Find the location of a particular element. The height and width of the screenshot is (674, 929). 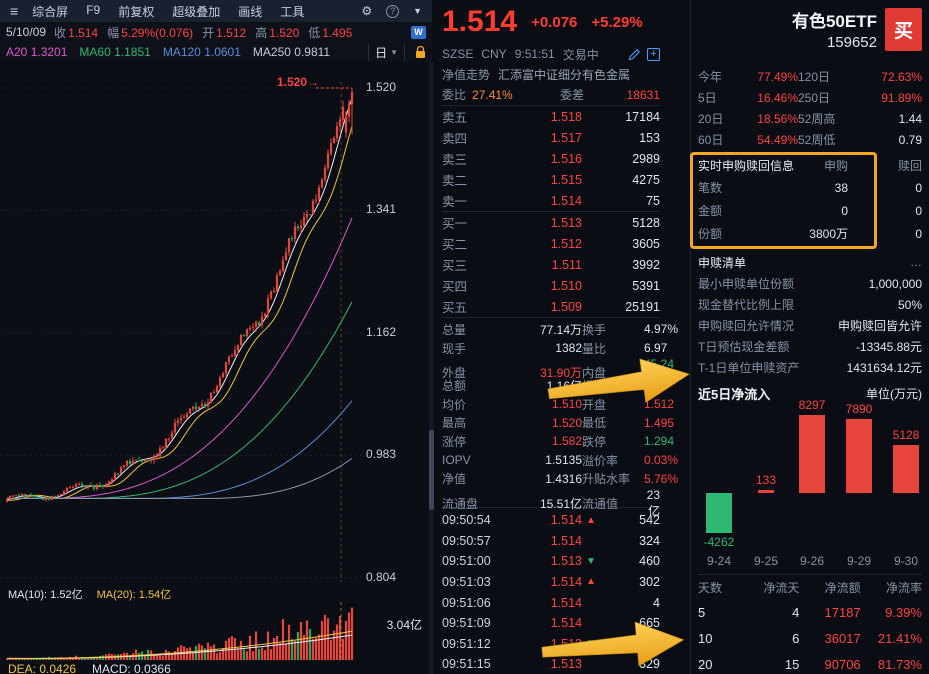

scrollbar is located at coordinates (431, 368).